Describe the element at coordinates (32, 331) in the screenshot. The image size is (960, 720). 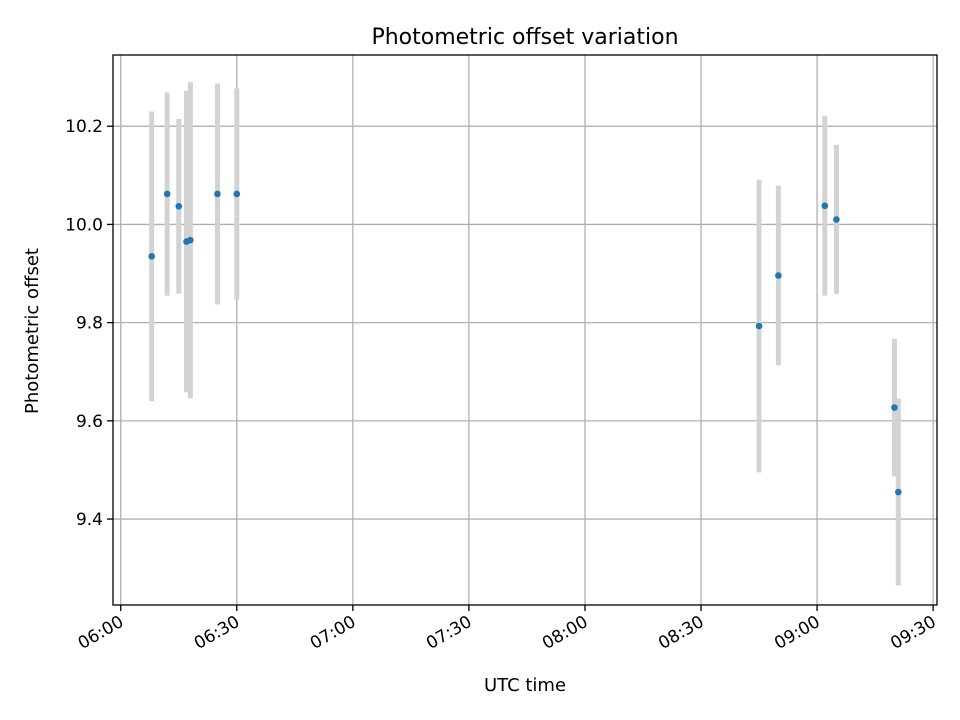
I see `y-axis-label: Photometric offset` at that location.